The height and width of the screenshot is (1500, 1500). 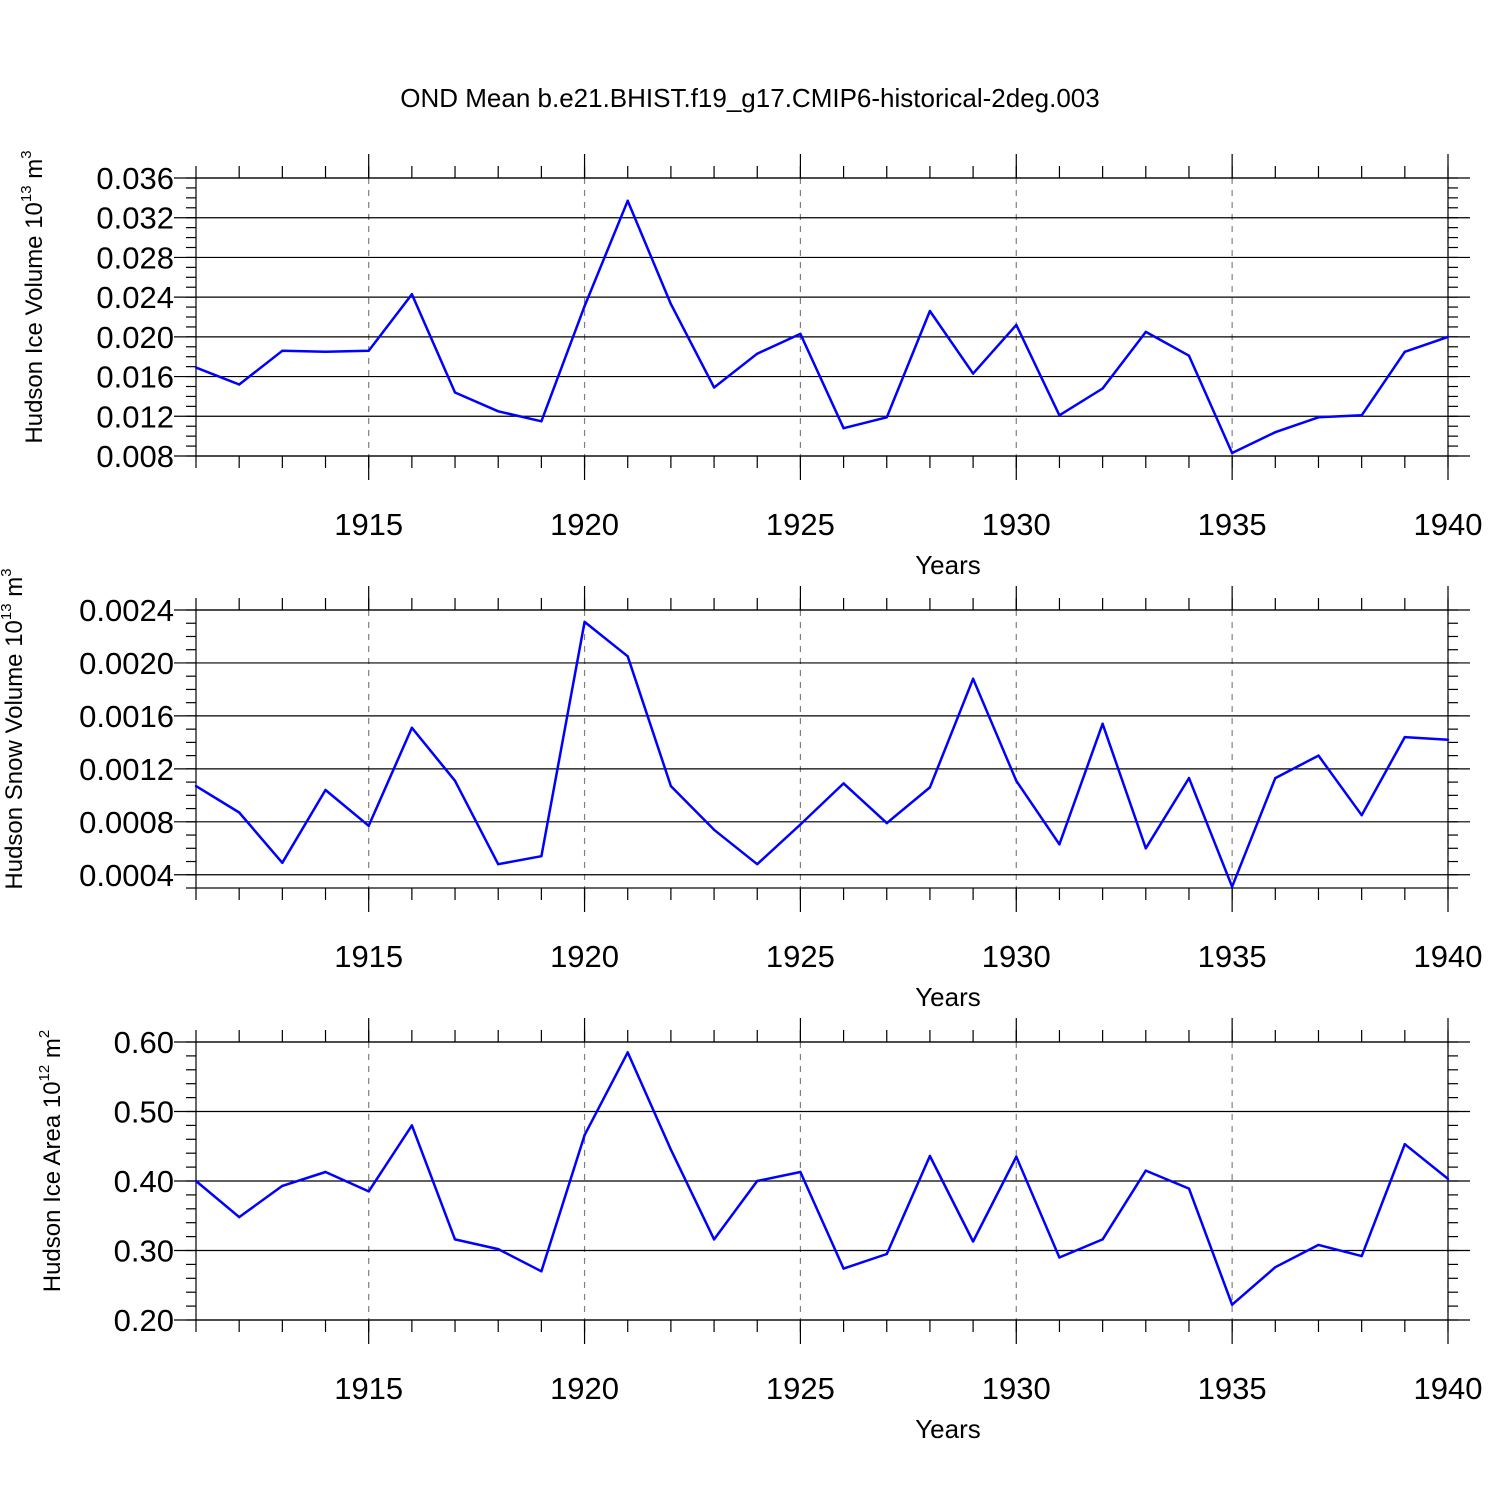 I want to click on y-tick-label: 0.024, so click(x=135, y=297).